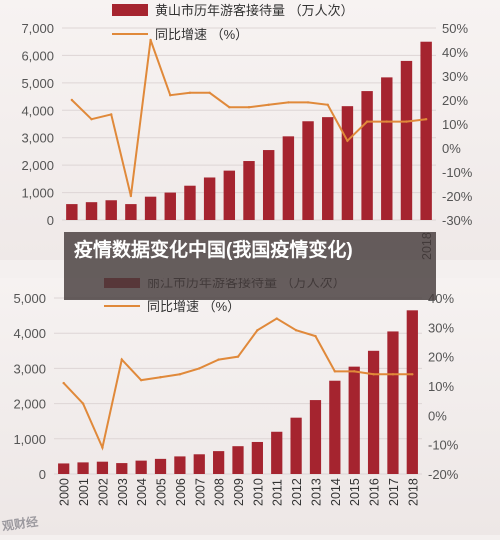 The image size is (500, 540). I want to click on legend-bar-swatch, so click(130, 10).